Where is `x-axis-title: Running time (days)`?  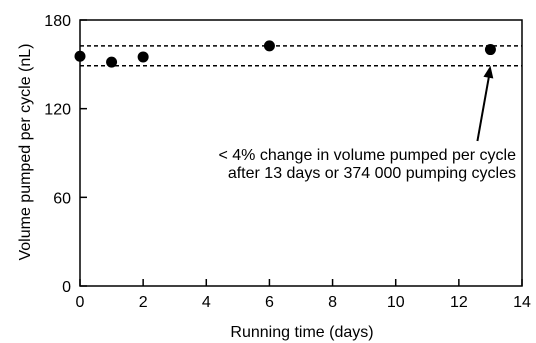 x-axis-title: Running time (days) is located at coordinates (301, 332).